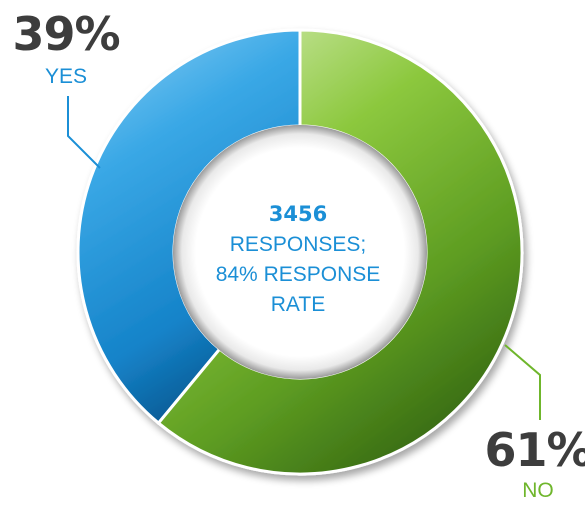 This screenshot has height=505, width=585. Describe the element at coordinates (538, 490) in the screenshot. I see `category-label-no: NO` at that location.